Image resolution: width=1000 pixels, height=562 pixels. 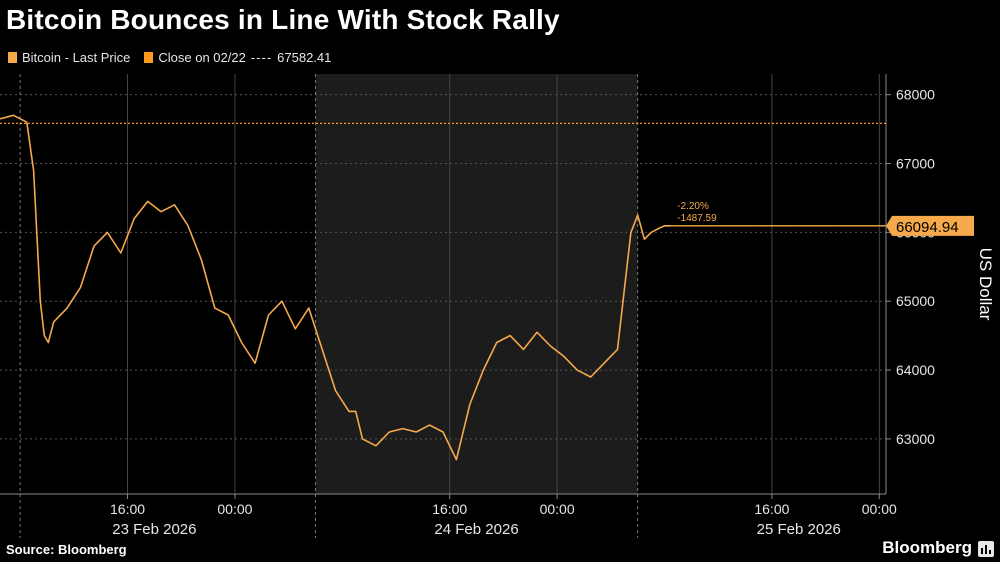 What do you see at coordinates (985, 284) in the screenshot?
I see `y-axis-title: US Dollar` at bounding box center [985, 284].